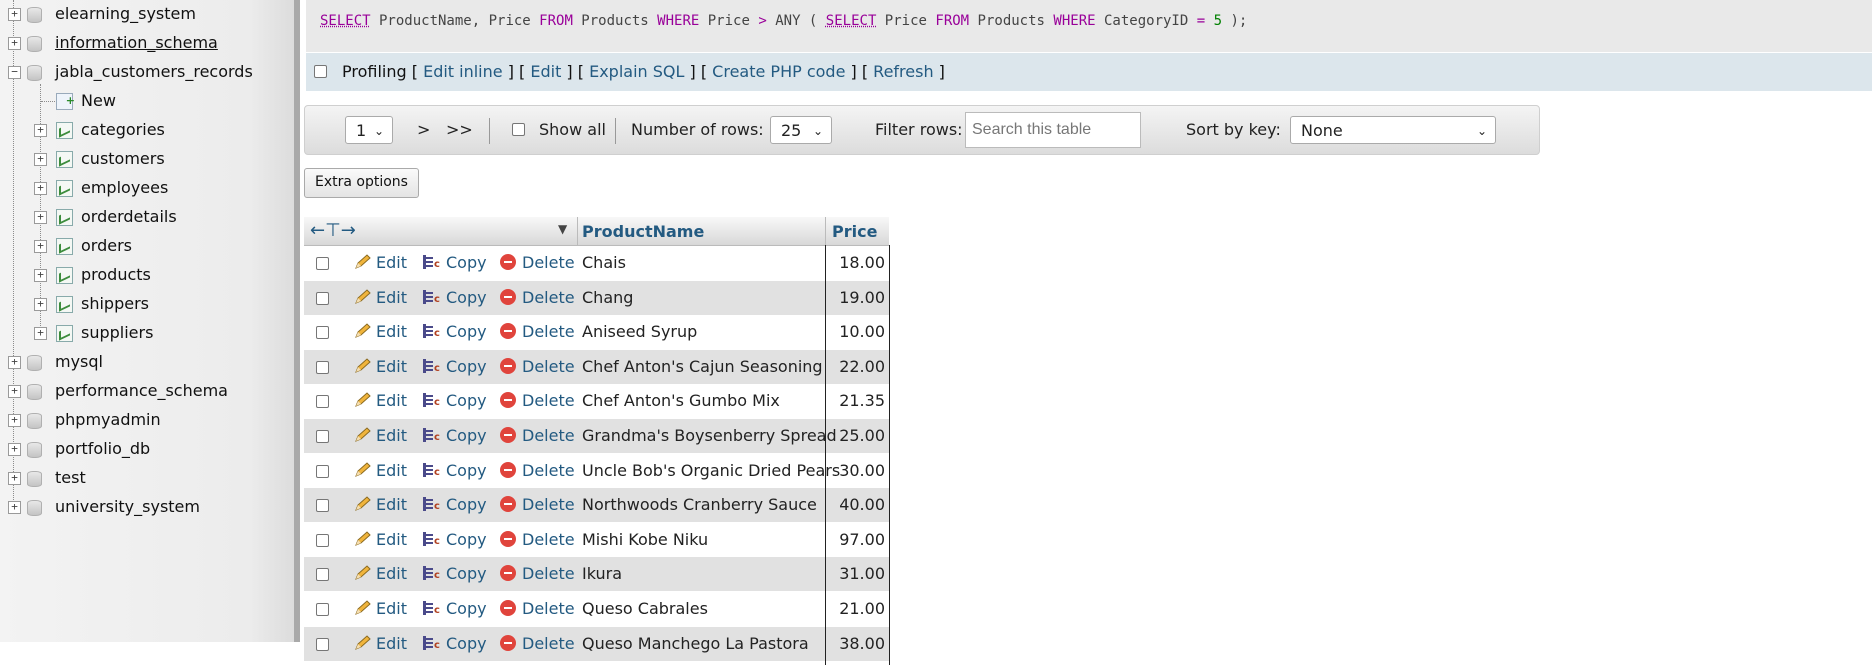  Describe the element at coordinates (369, 130) in the screenshot. I see `page-select: 1 ⌄` at that location.